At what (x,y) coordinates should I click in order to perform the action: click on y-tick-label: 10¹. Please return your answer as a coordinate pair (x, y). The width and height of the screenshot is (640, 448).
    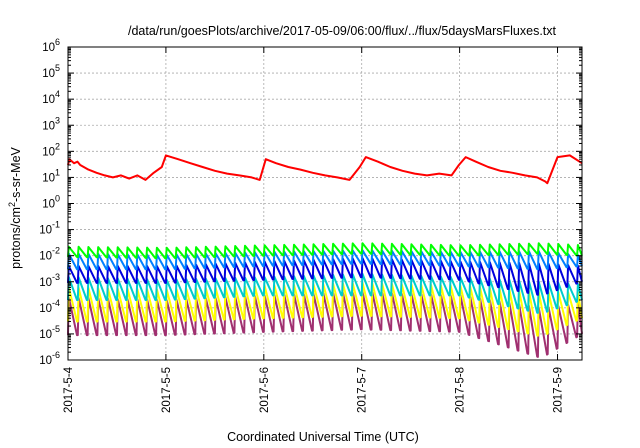
    Looking at the image, I should click on (51, 175).